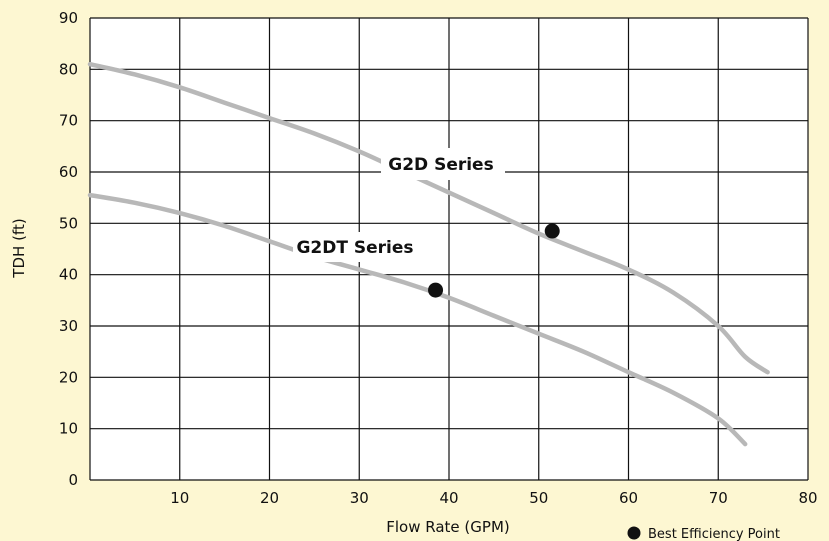 The image size is (829, 541). I want to click on series-label-bg-g2d, so click(443, 164).